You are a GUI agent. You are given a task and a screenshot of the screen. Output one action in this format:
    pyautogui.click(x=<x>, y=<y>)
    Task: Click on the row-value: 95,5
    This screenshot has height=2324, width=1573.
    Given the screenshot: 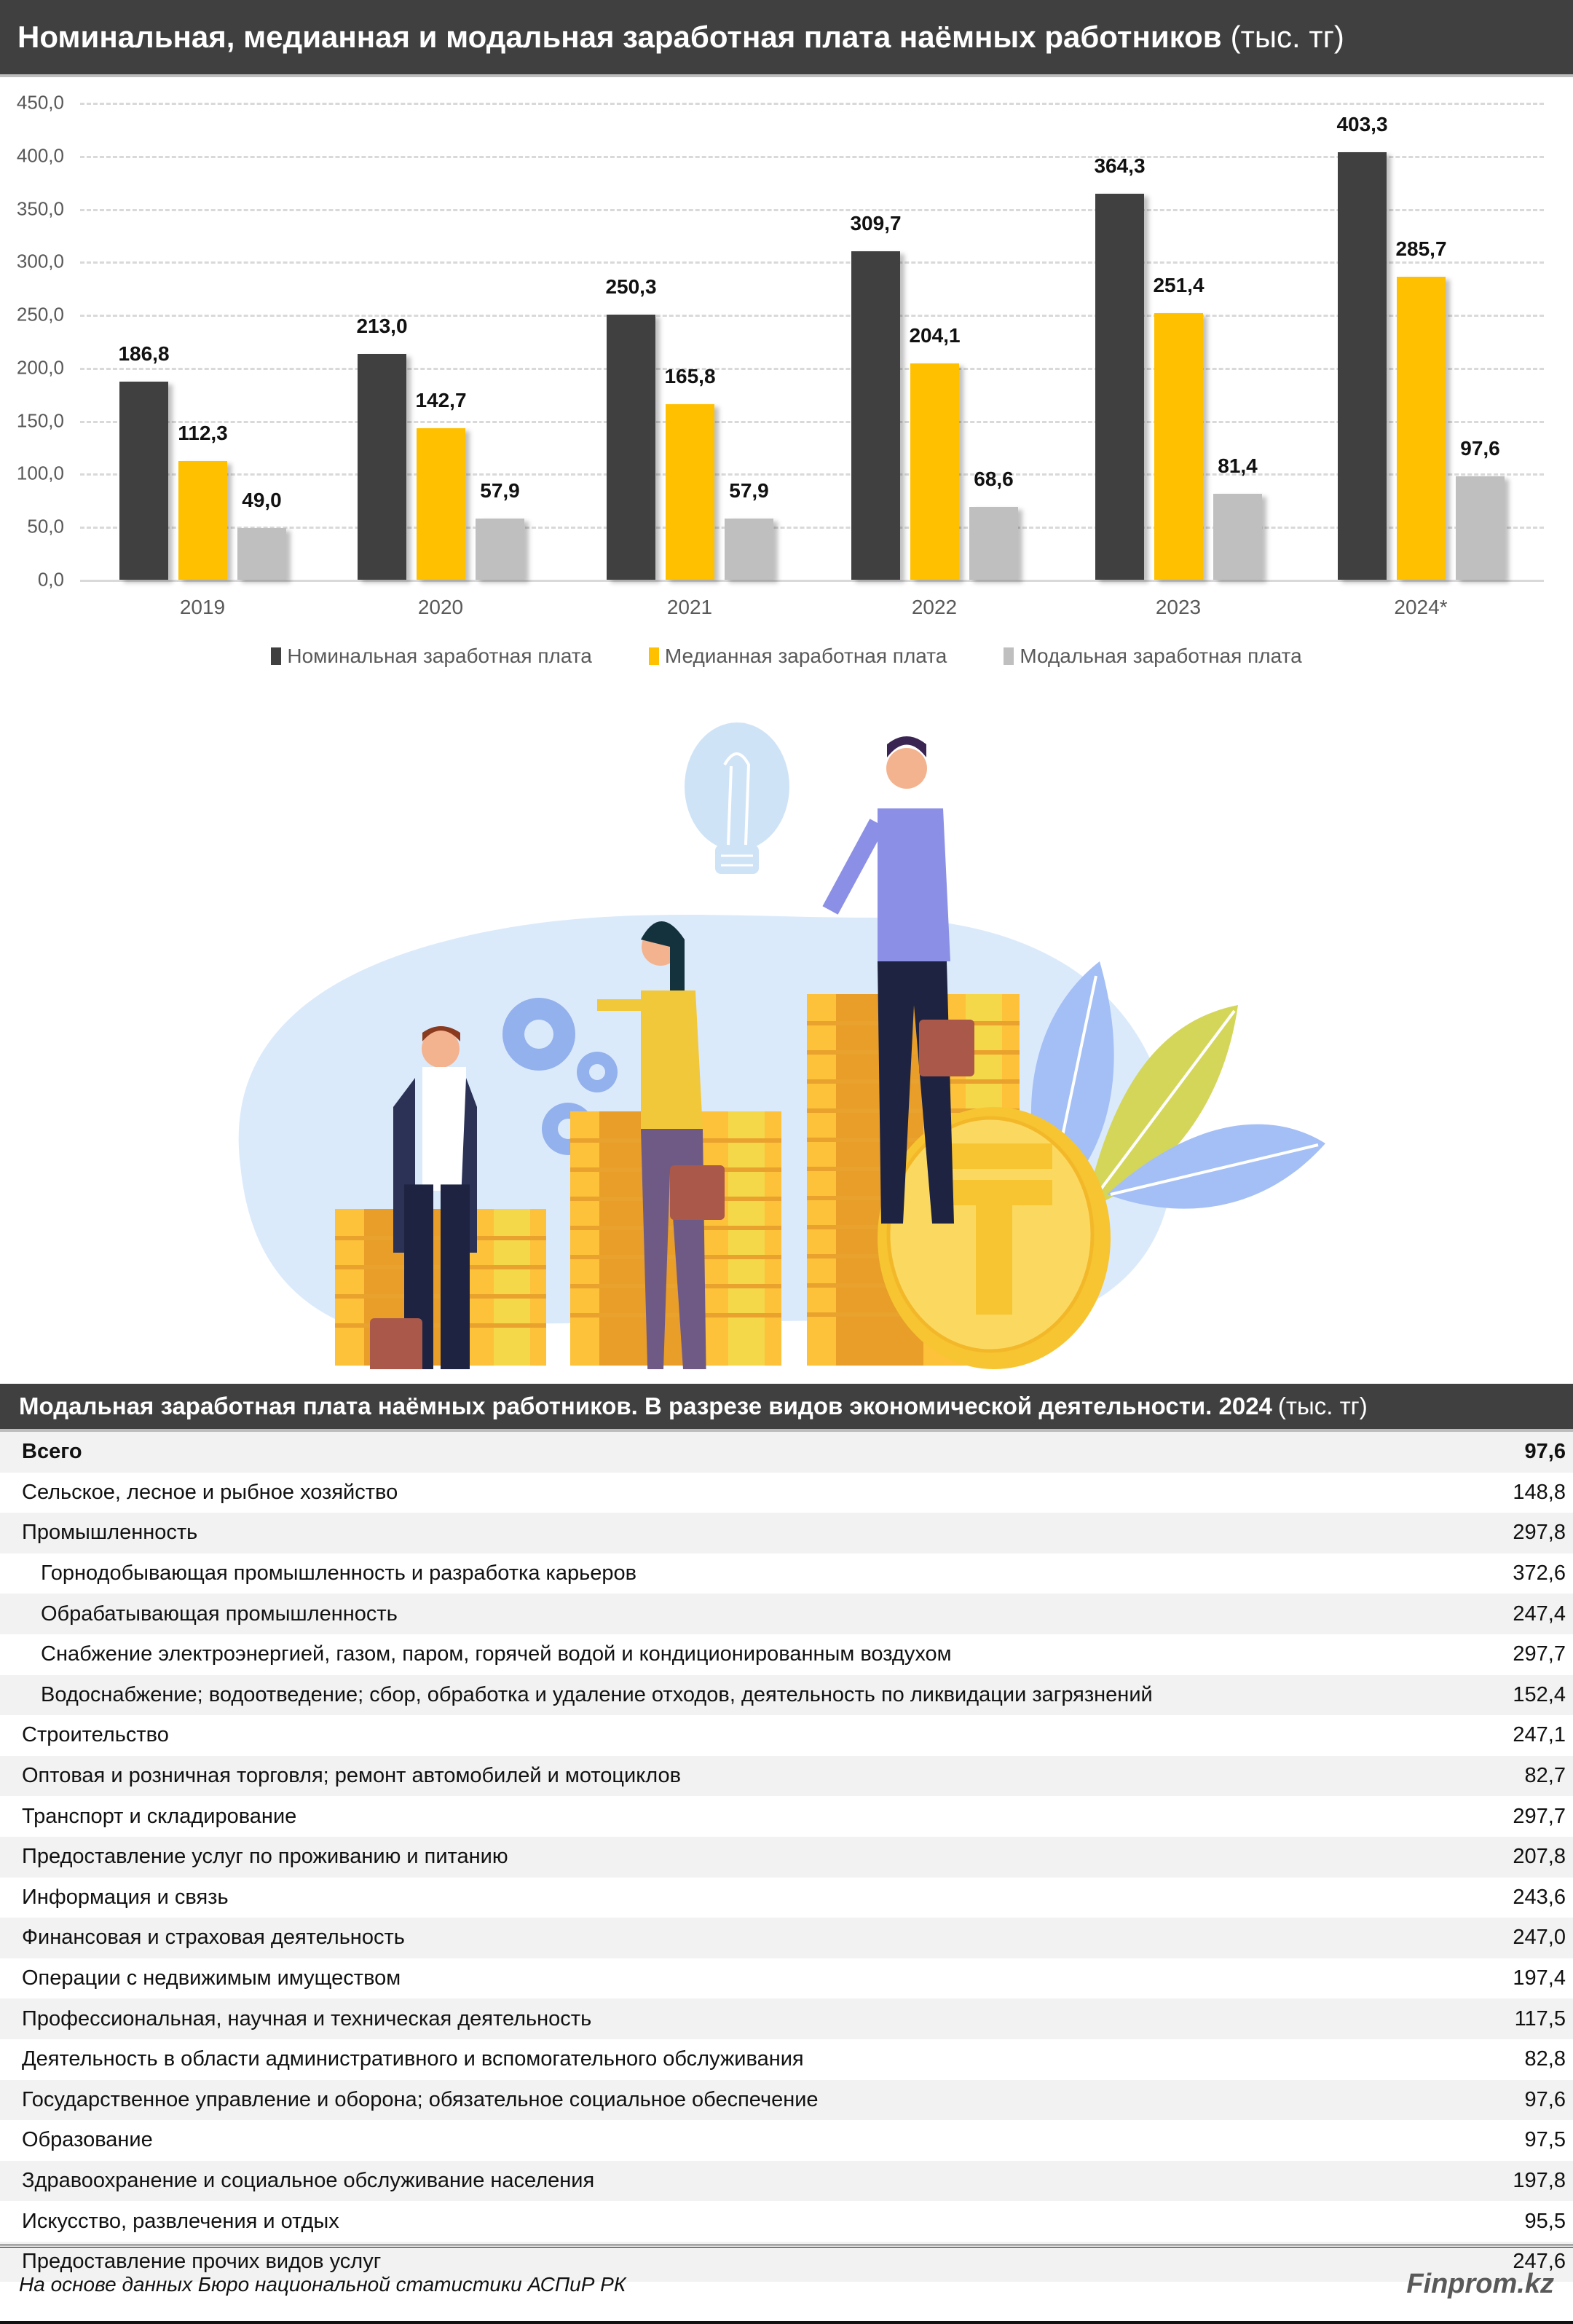 What is the action you would take?
    pyautogui.click(x=1545, y=2221)
    